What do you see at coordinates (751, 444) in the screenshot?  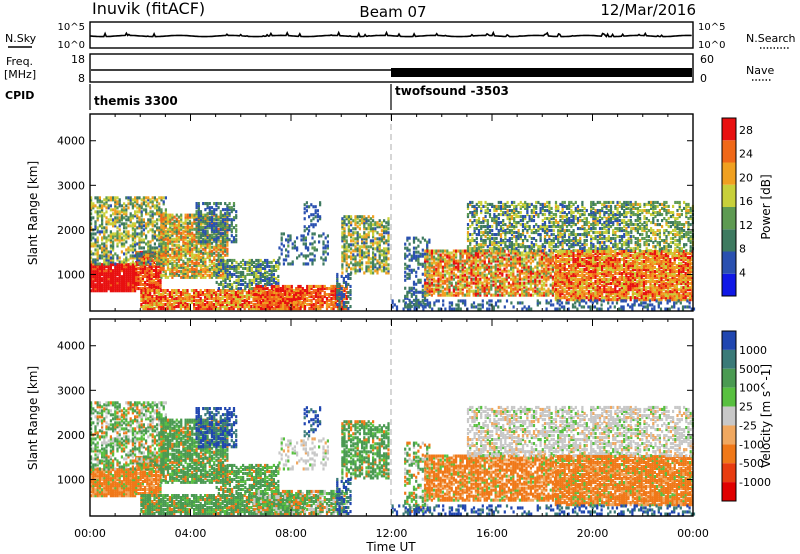 I see `colorbar-tick-label: -100` at bounding box center [751, 444].